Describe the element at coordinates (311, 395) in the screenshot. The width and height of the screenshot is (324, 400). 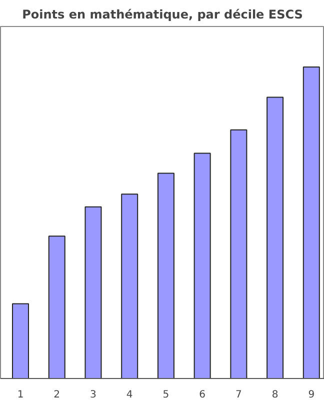
I see `x-tick-label: 9` at that location.